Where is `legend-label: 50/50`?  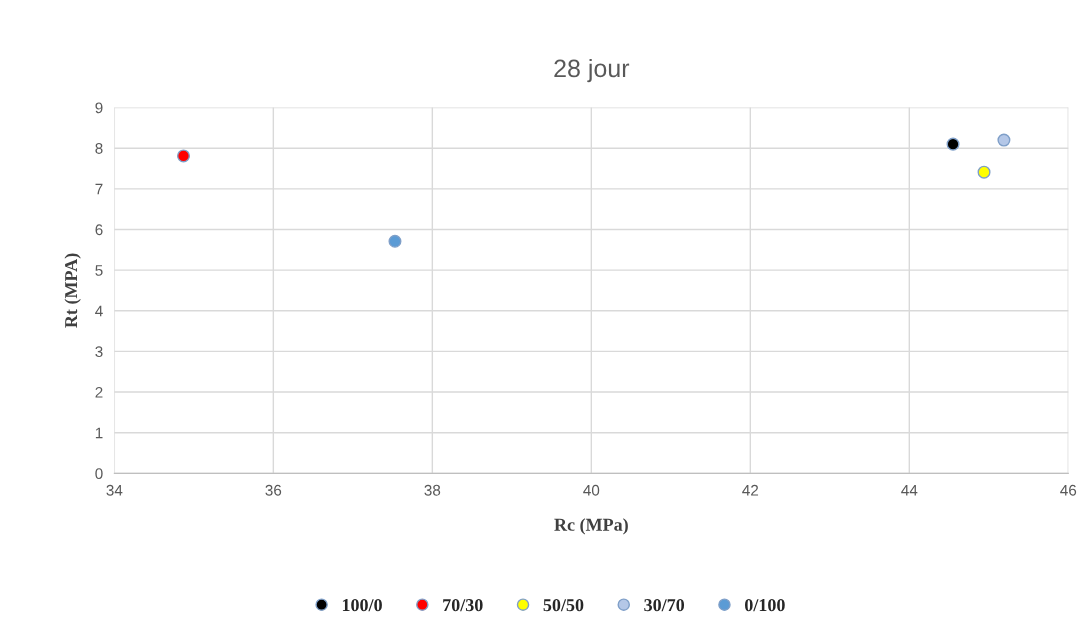 legend-label: 50/50 is located at coordinates (563, 605).